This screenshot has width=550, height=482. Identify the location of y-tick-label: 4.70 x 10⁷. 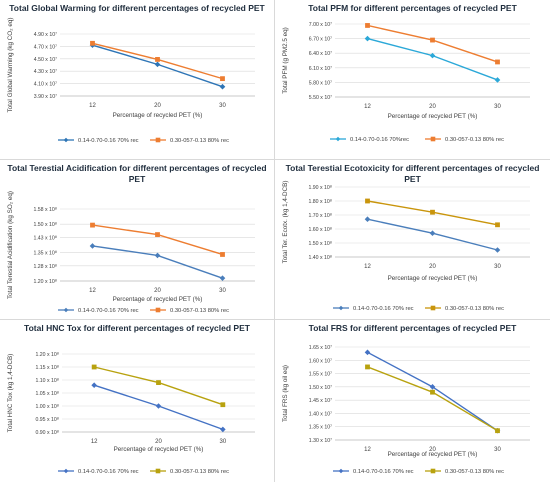
(45, 47).